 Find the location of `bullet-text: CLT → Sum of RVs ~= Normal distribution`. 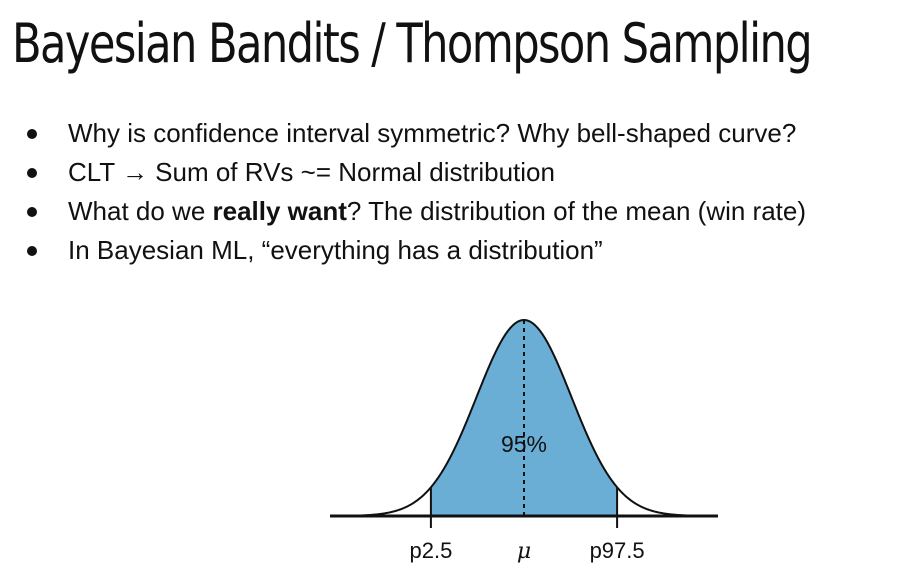

bullet-text: CLT → Sum of RVs ~= Normal distribution is located at coordinates (311, 172).